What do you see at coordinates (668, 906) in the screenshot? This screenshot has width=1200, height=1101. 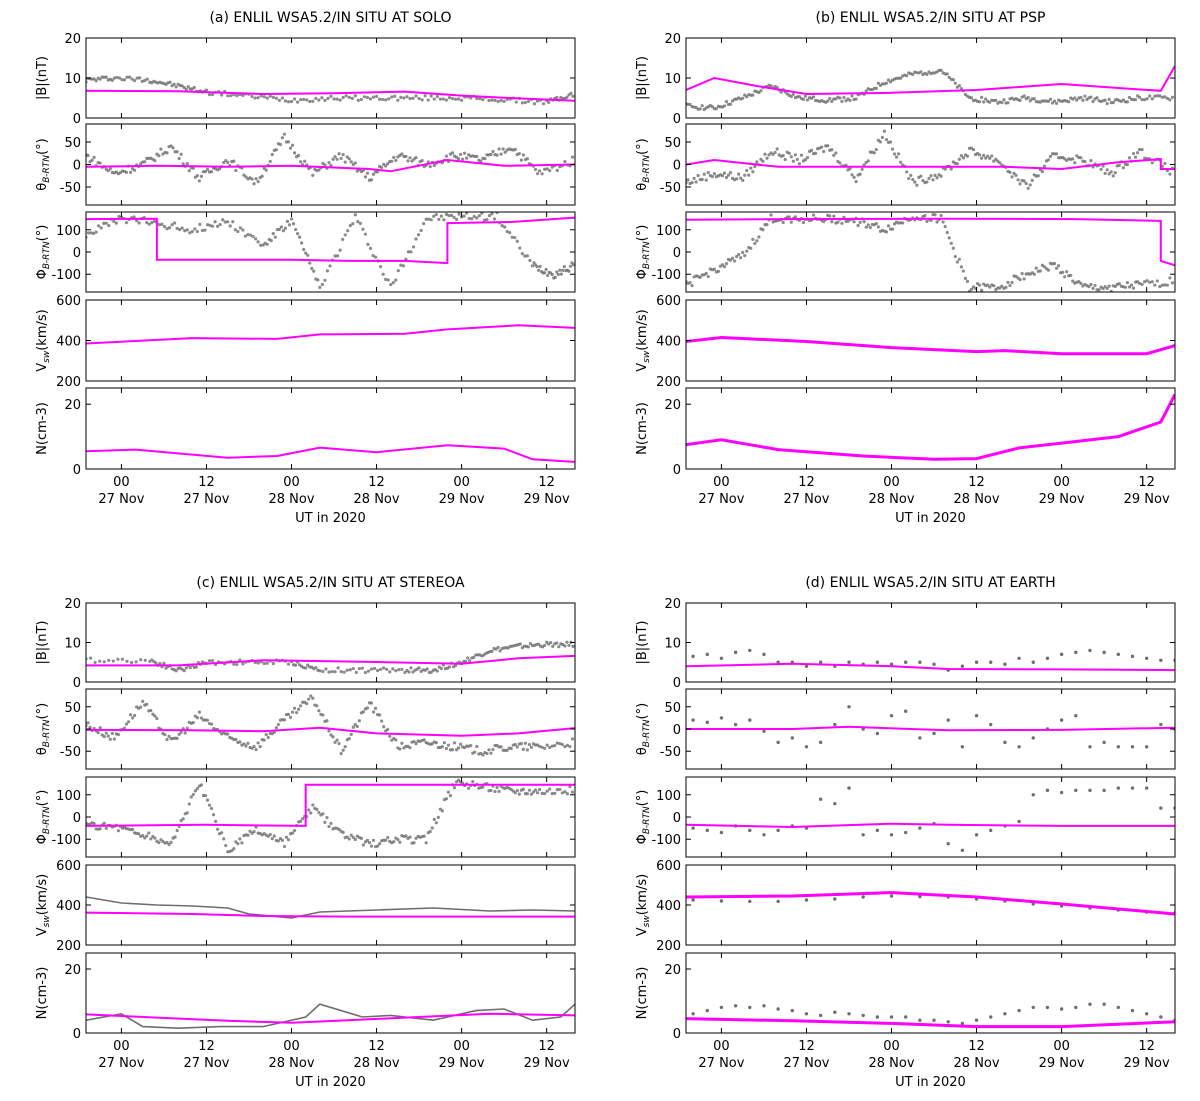 I see `y-tick-label: 400` at bounding box center [668, 906].